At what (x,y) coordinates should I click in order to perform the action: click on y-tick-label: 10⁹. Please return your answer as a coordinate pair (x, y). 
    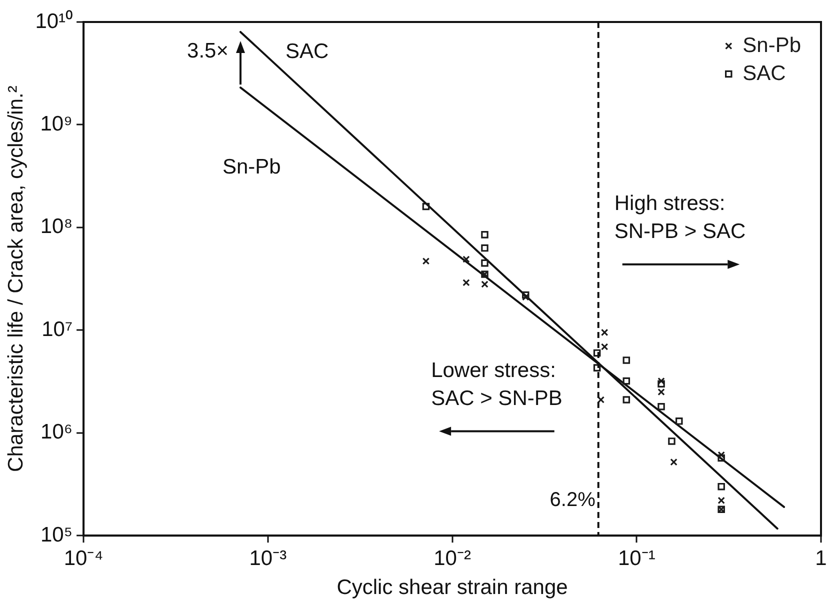
    Looking at the image, I should click on (56, 124).